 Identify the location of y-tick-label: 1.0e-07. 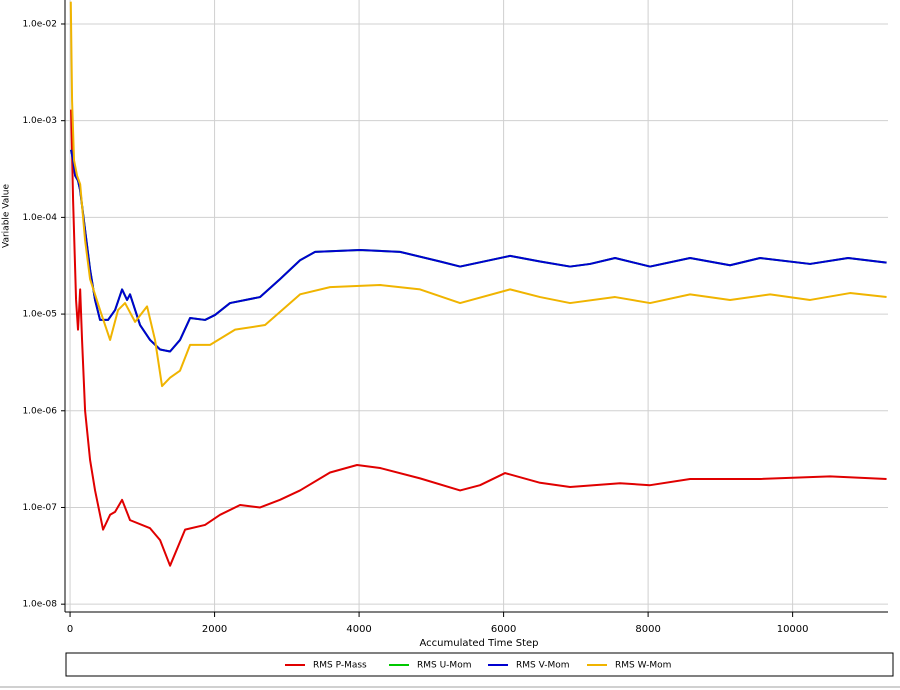
(39, 508).